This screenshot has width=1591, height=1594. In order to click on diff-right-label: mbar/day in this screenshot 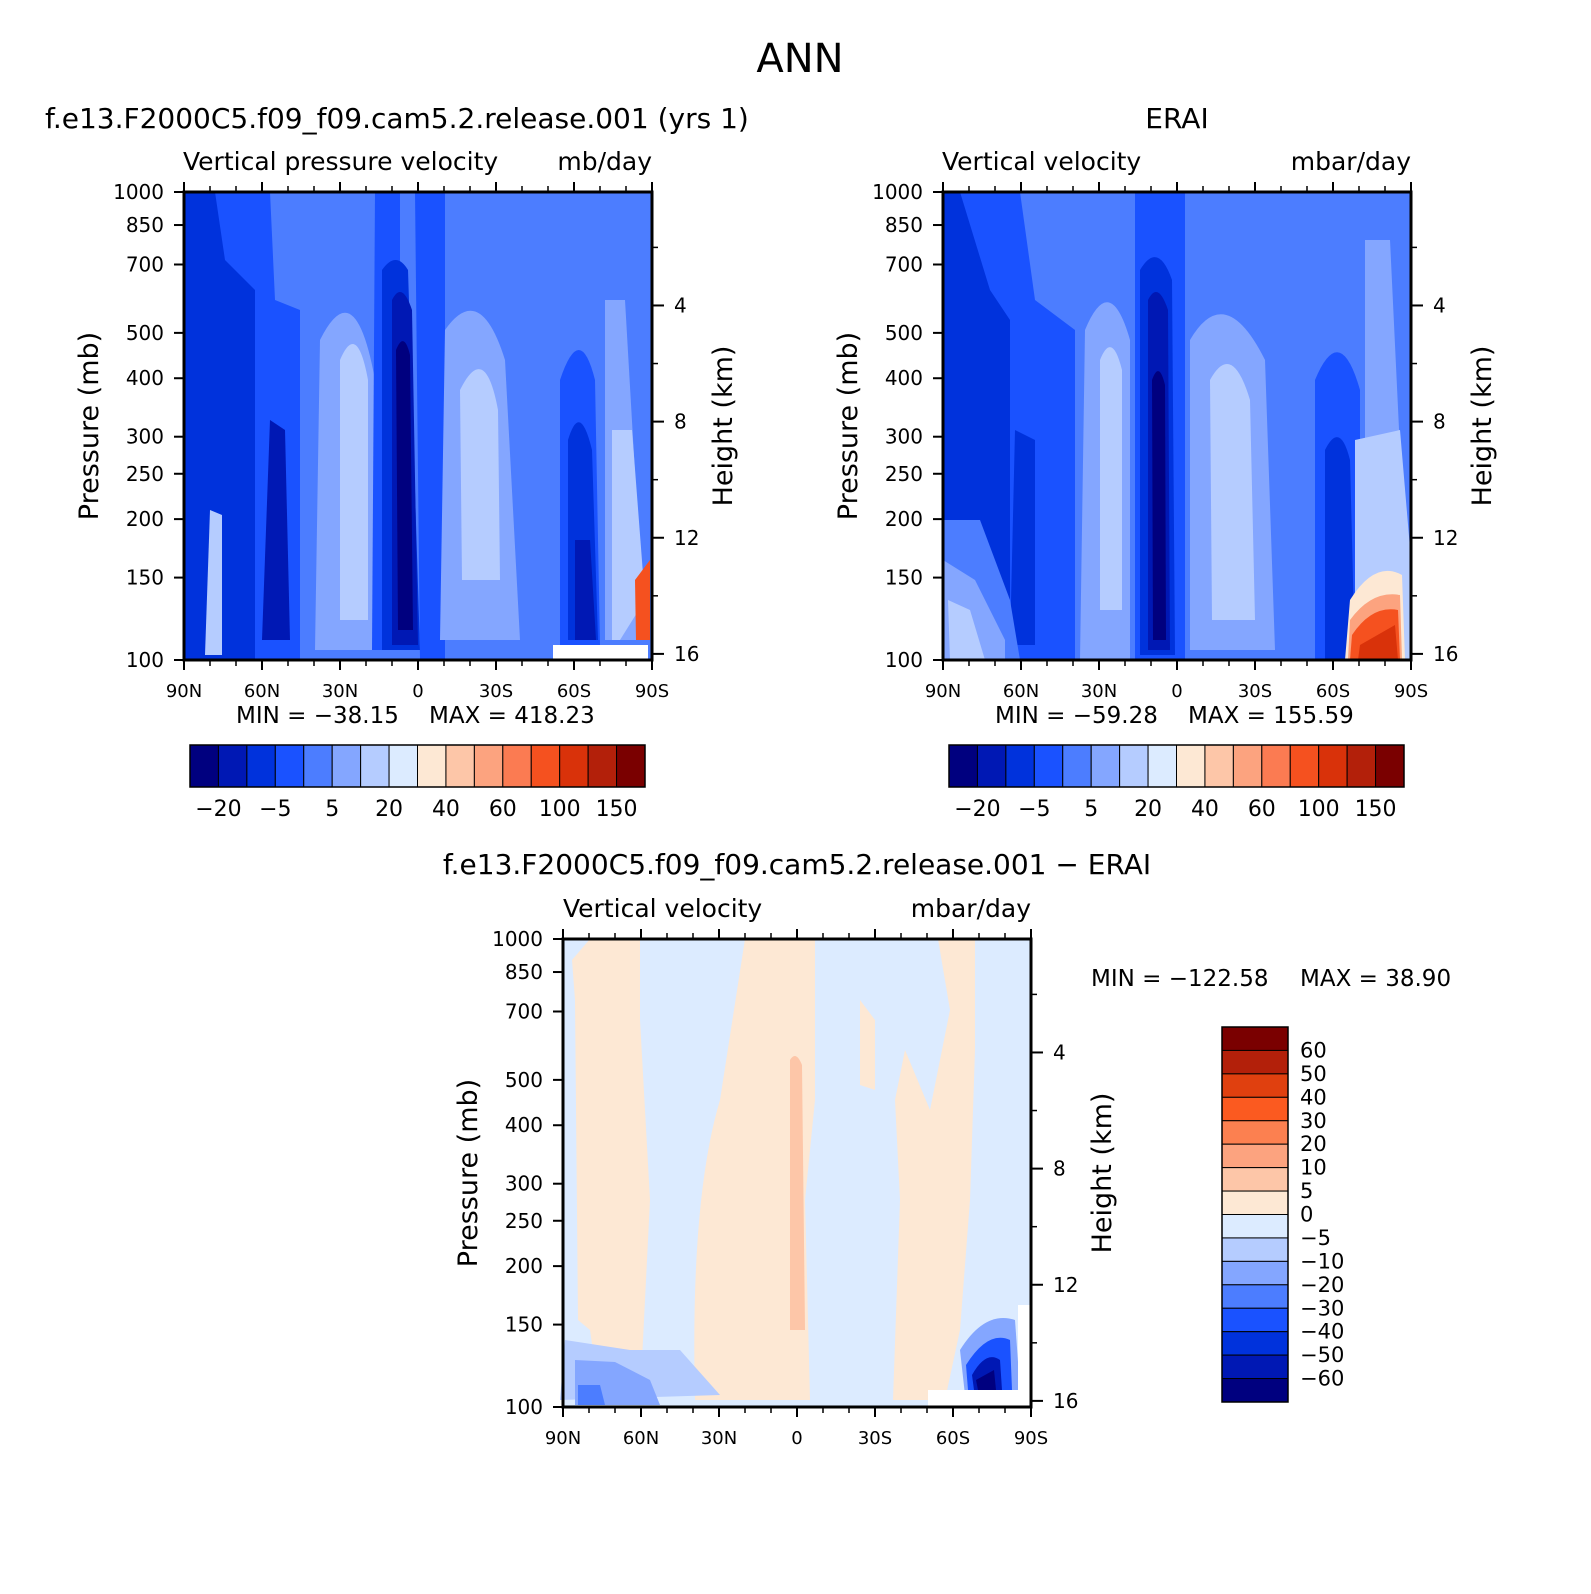, I will do `click(971, 908)`.